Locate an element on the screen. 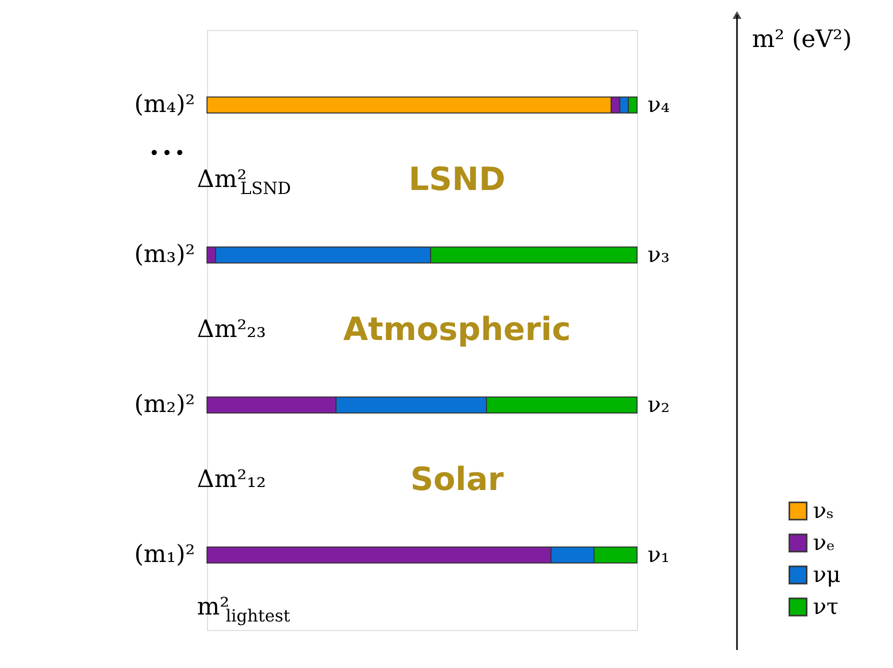  y-tick-label: ν₁ is located at coordinates (659, 555).